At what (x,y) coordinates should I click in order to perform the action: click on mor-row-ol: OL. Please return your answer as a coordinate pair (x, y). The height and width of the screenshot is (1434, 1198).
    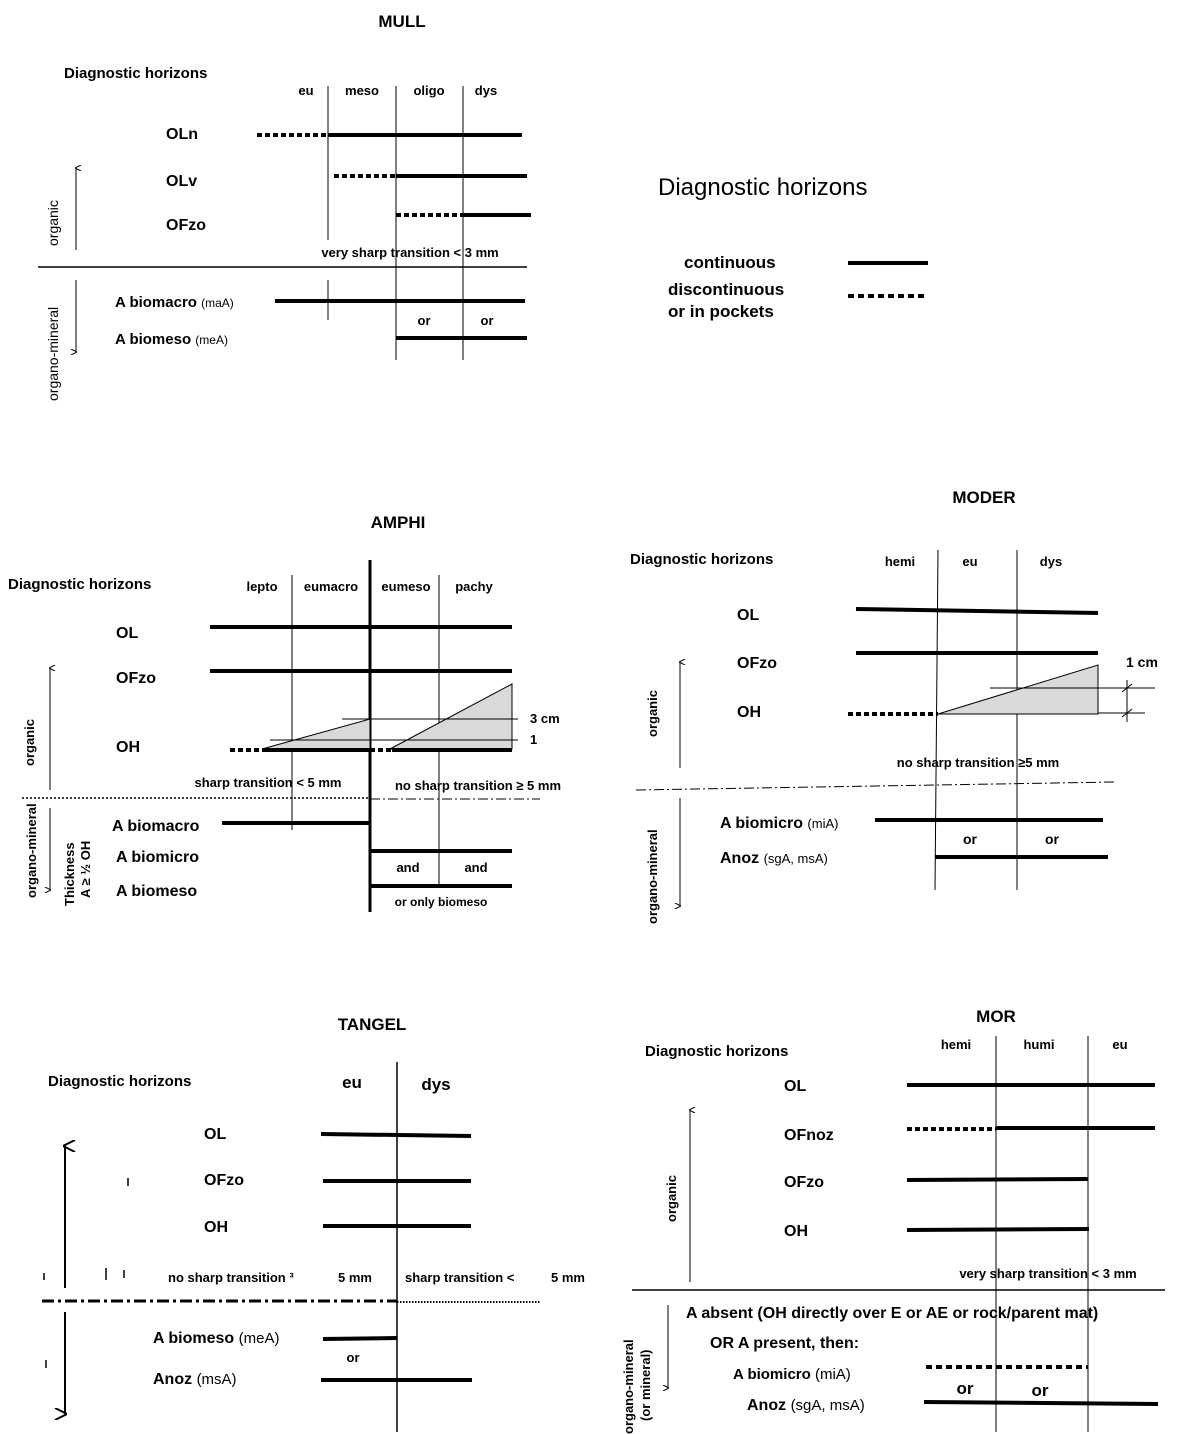
    Looking at the image, I should click on (795, 1086).